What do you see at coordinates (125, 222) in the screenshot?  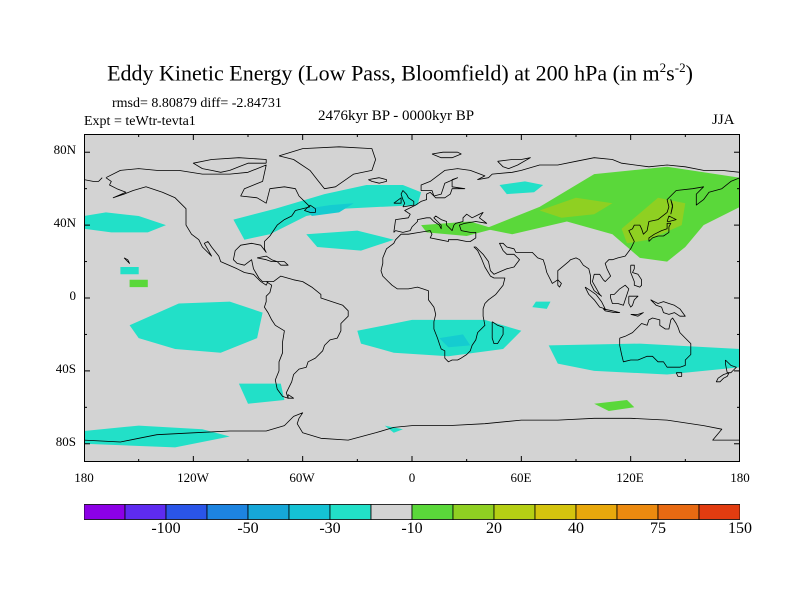 I see `eke-region-north-pacific-east` at bounding box center [125, 222].